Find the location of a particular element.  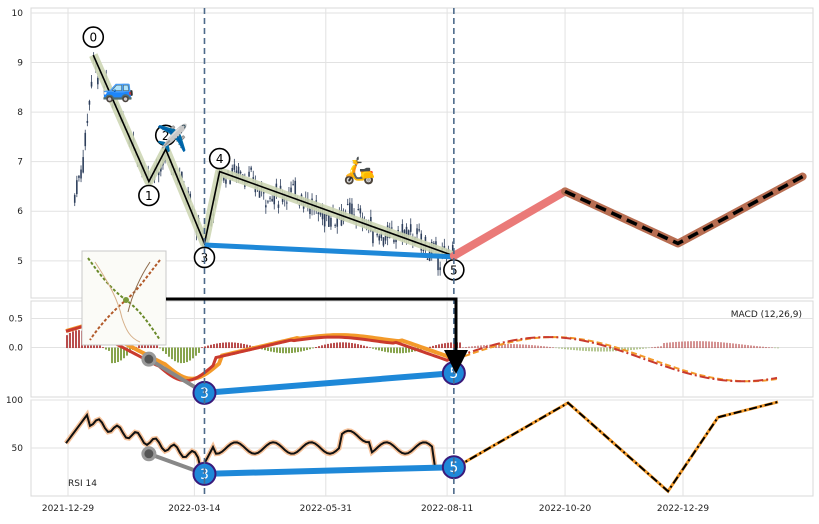

macd-lines is located at coordinates (421, 352).